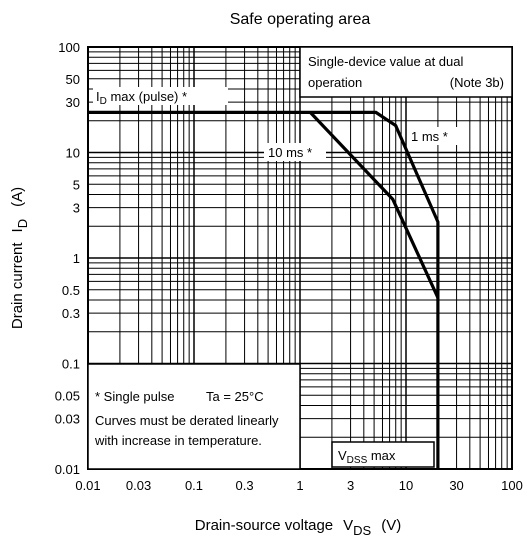  I want to click on vdss-text: max, so click(381, 455).